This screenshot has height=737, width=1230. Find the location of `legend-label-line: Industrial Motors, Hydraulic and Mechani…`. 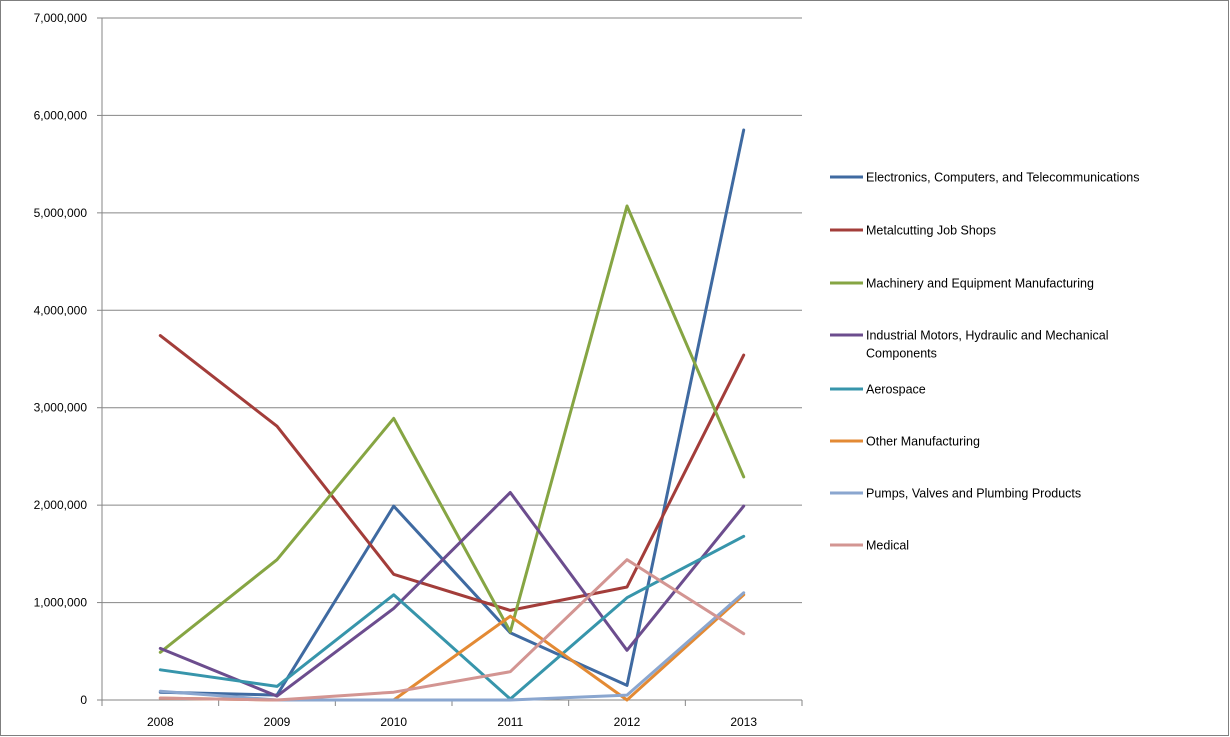

legend-label-line: Industrial Motors, Hydraulic and Mechani… is located at coordinates (987, 336).